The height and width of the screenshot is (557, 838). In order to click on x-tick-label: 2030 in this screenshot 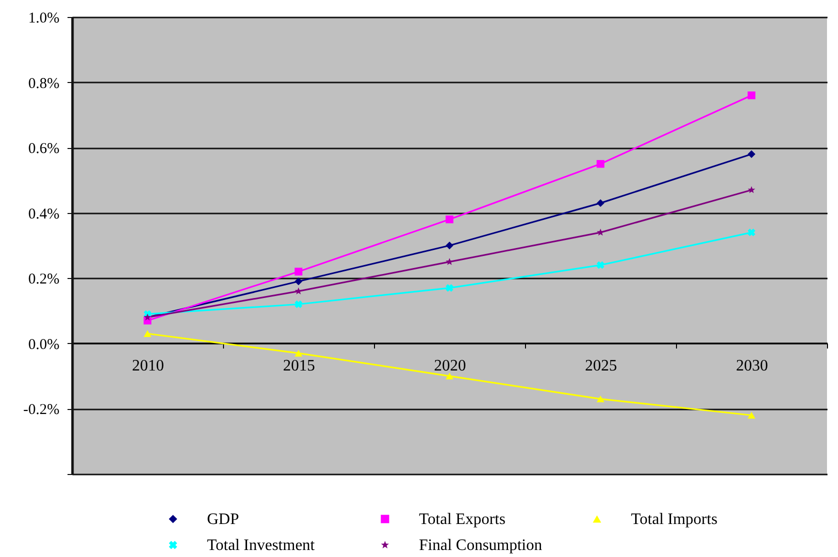, I will do `click(752, 366)`.